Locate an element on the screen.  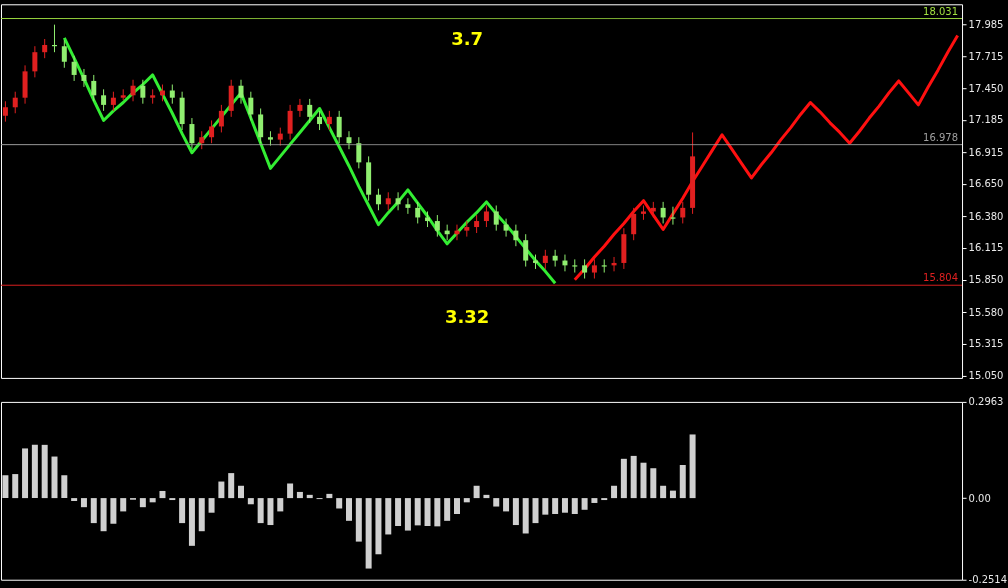
y-tick-label: 0.2963 is located at coordinates (986, 402).